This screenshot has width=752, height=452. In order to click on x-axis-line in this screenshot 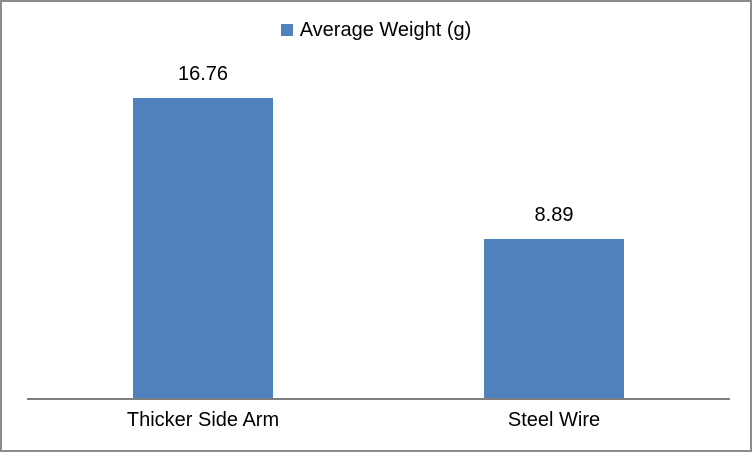, I will do `click(378, 399)`.